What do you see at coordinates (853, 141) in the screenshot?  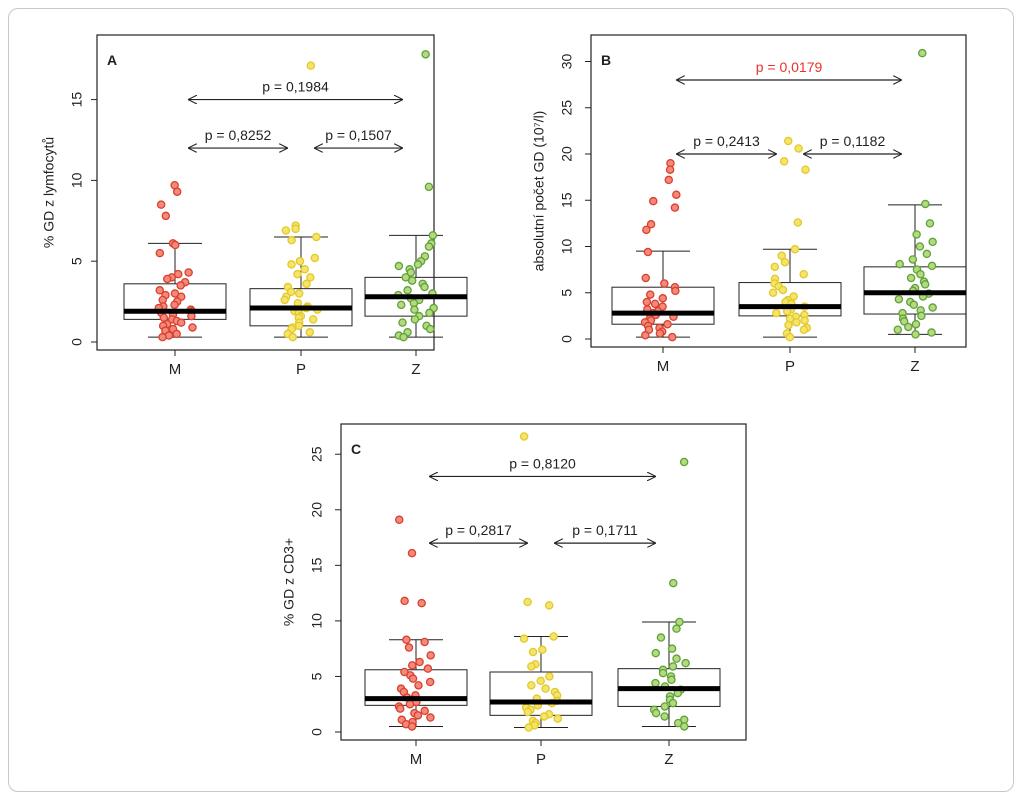 I see `comparison-p-value: p = 0,1182` at bounding box center [853, 141].